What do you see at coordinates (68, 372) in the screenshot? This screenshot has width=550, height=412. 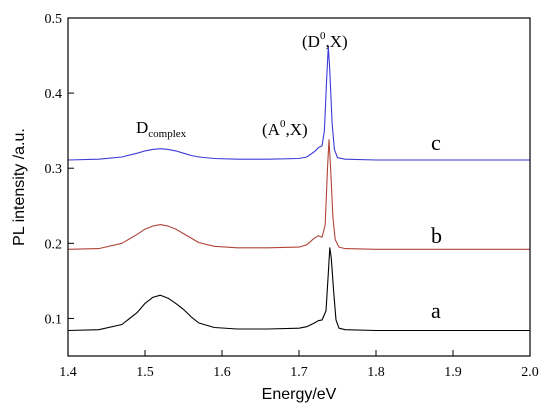 I see `x-tick-label: 1.4` at bounding box center [68, 372].